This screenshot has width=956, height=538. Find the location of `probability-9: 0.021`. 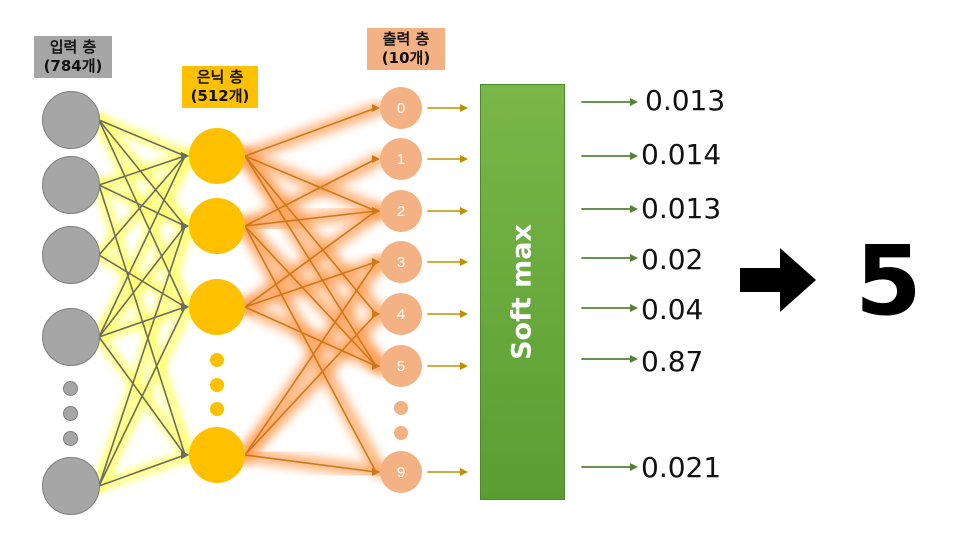

probability-9: 0.021 is located at coordinates (681, 467).